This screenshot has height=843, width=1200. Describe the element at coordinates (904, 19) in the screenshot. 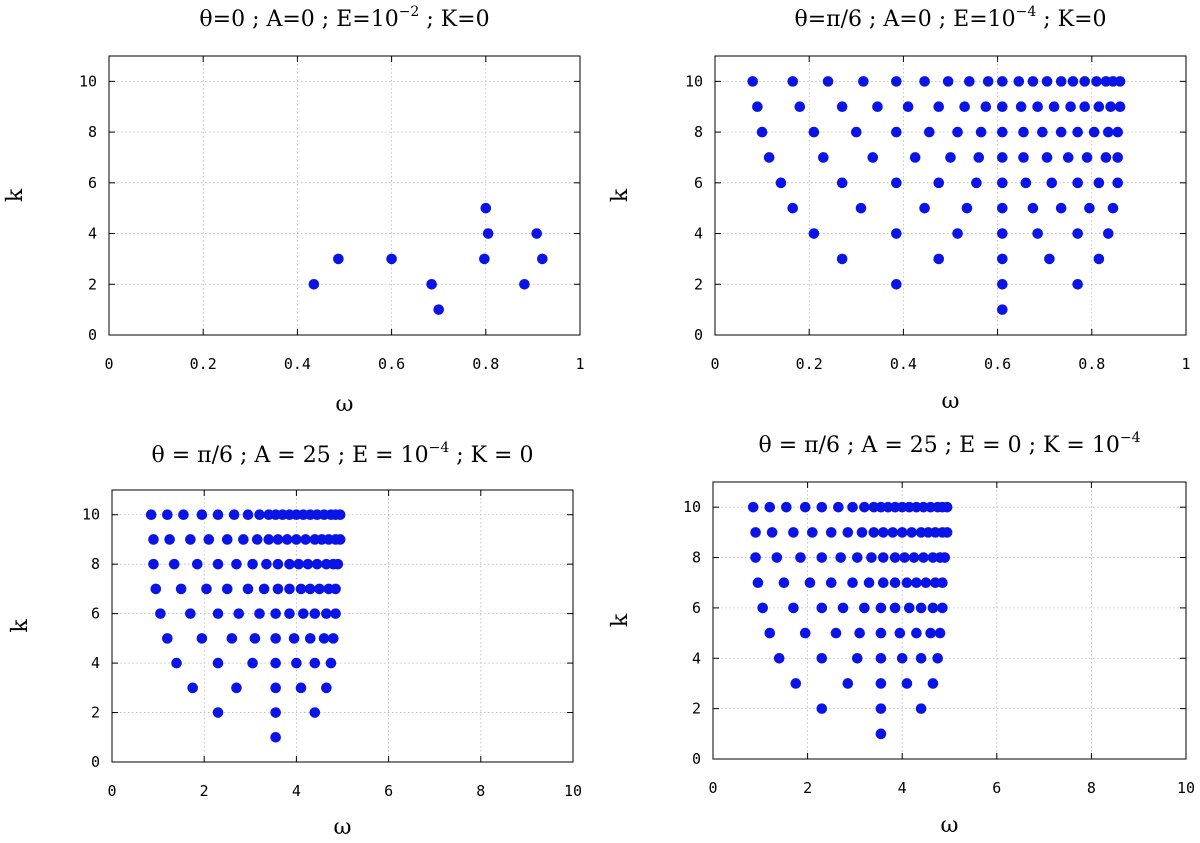

I see `panel-title-main: θ=π/6 ; A=0 ; E=10` at that location.